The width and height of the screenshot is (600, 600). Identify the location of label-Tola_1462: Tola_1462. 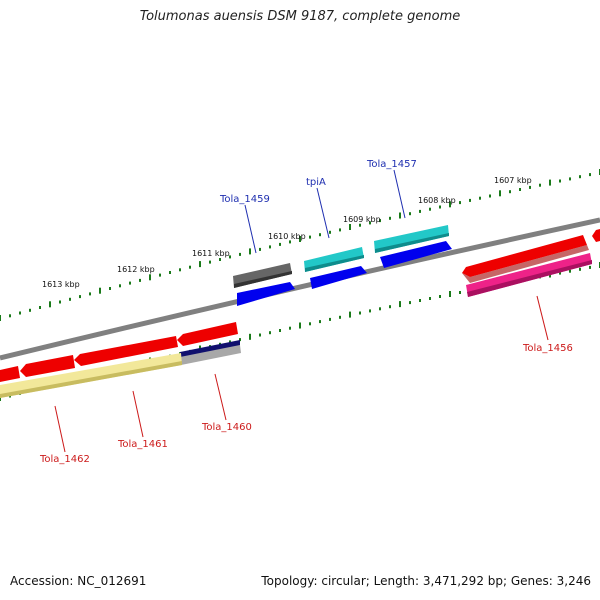
(64, 459).